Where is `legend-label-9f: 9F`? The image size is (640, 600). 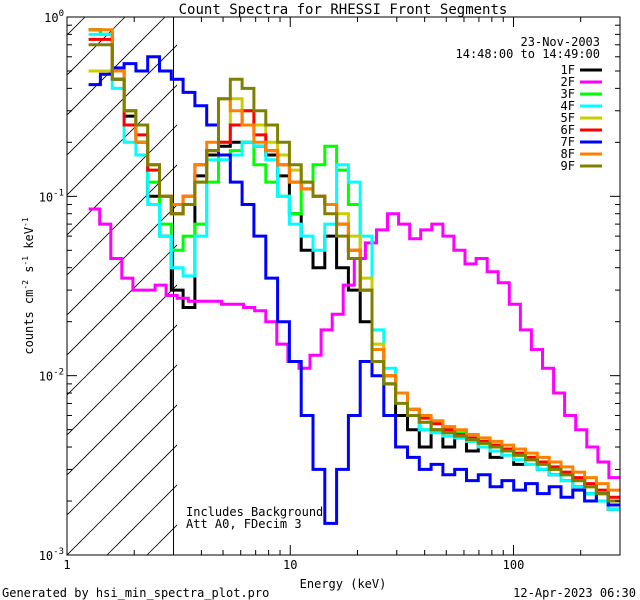
legend-label-9f: 9F is located at coordinates (568, 166).